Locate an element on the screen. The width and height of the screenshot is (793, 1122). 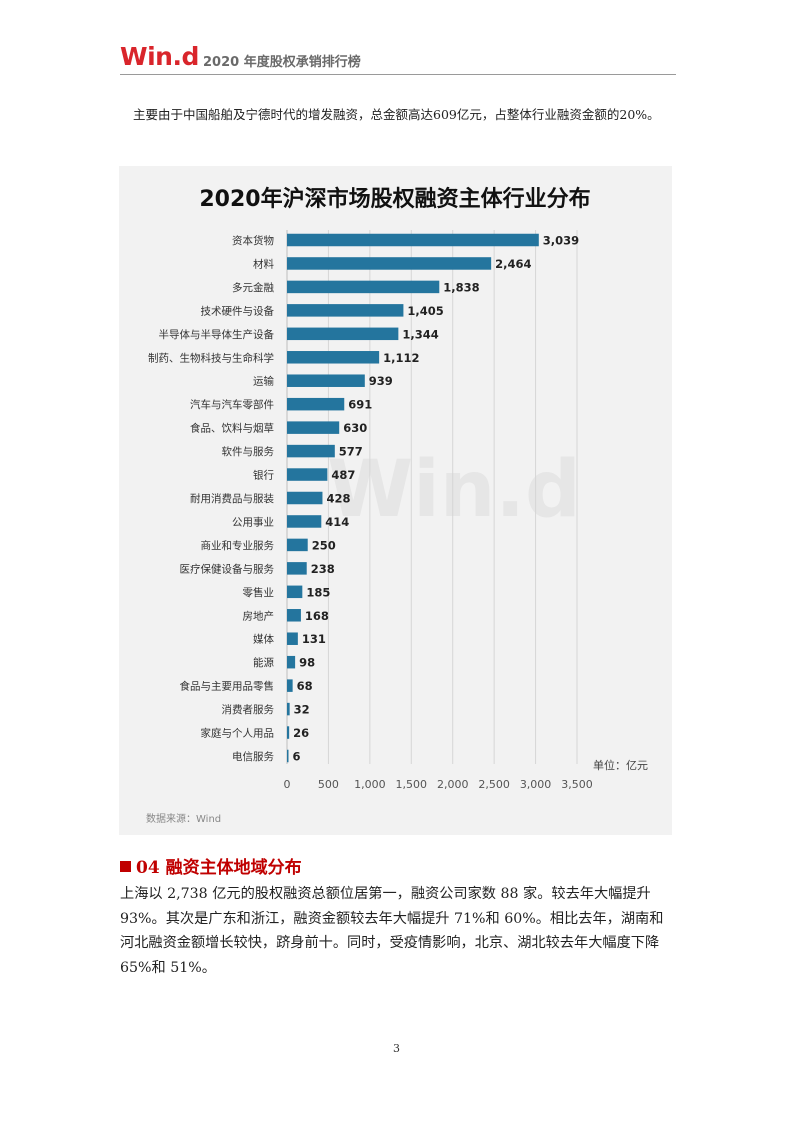
value-label: 1,838 is located at coordinates (461, 287).